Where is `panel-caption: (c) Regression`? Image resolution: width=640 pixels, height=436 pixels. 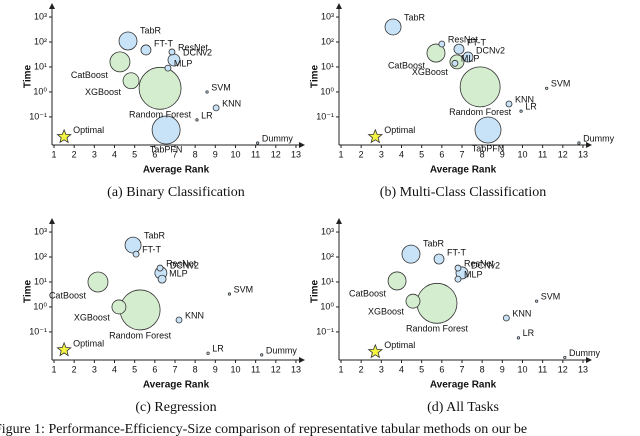 panel-caption: (c) Regression is located at coordinates (175, 407).